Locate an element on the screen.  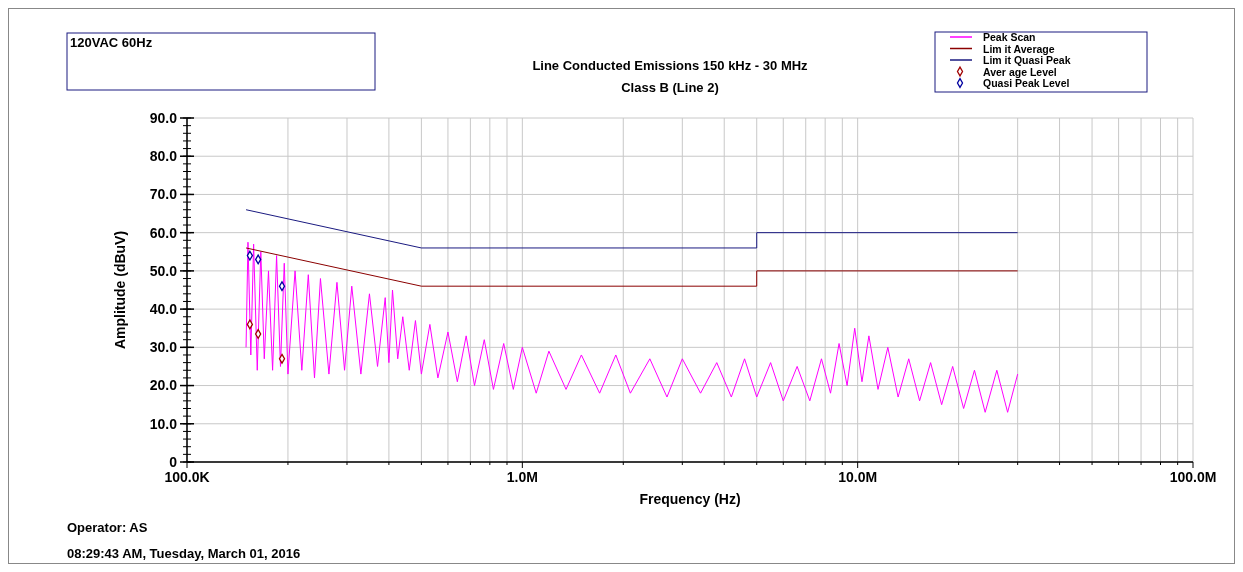
y-tick-label: 30.0 is located at coordinates (163, 347).